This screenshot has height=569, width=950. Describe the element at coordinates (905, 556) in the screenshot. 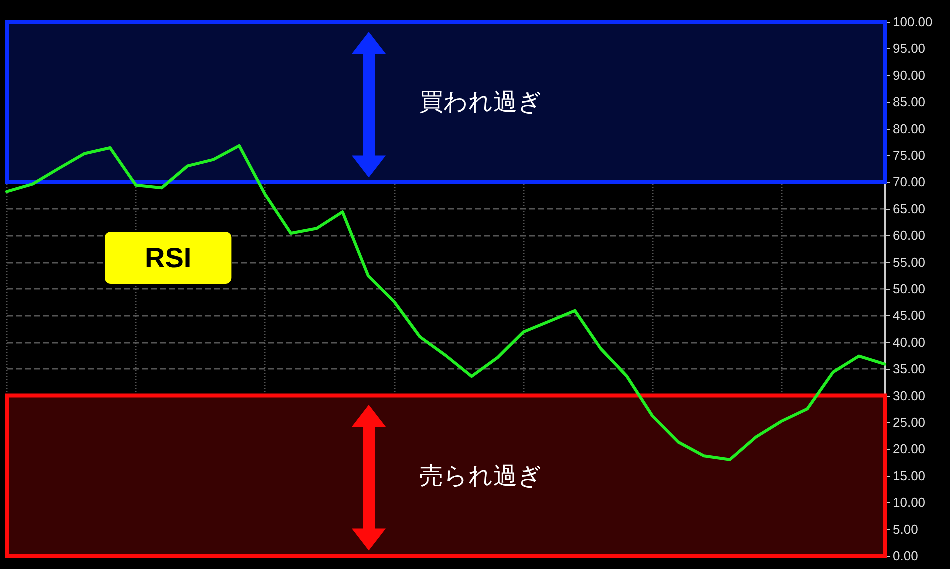

I see `y-tick-label: 0.00` at that location.